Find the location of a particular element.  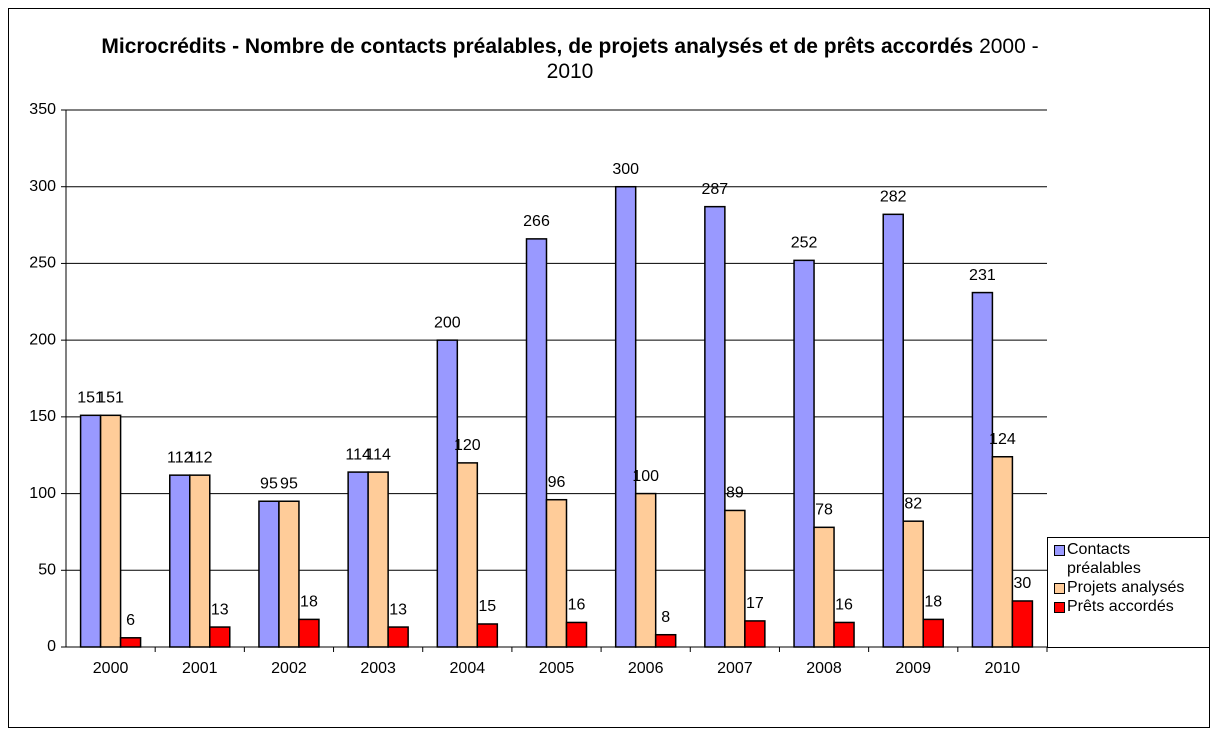

data-label: 89 is located at coordinates (735, 493).